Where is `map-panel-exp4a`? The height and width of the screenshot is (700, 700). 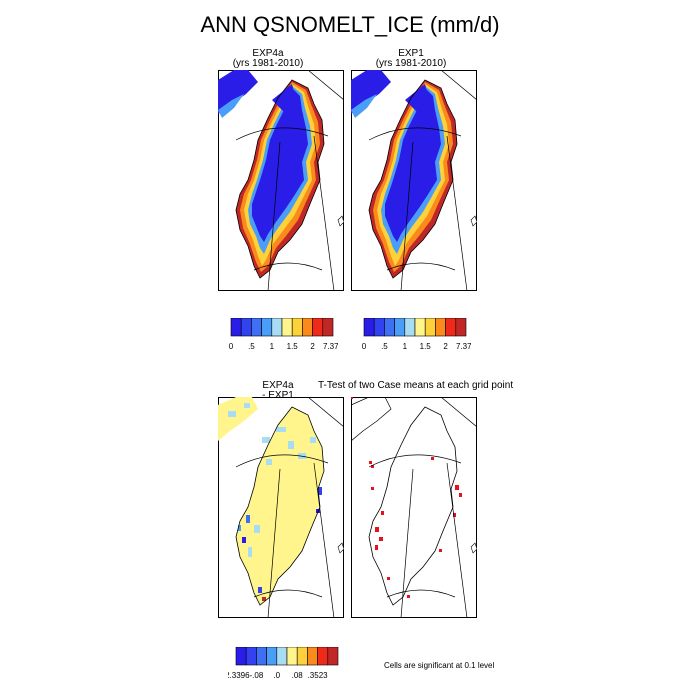 map-panel-exp4a is located at coordinates (281, 180).